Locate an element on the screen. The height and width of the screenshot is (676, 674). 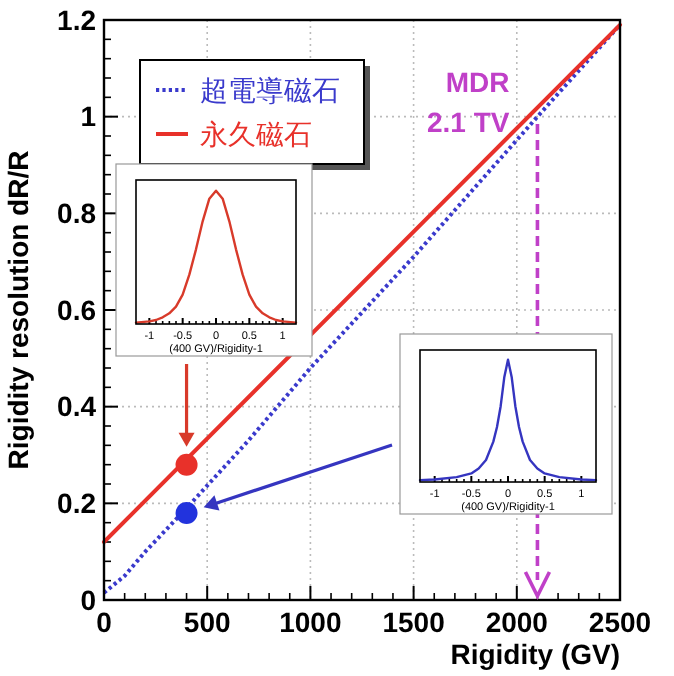
y-tick-label: 1 is located at coordinates (88, 116).